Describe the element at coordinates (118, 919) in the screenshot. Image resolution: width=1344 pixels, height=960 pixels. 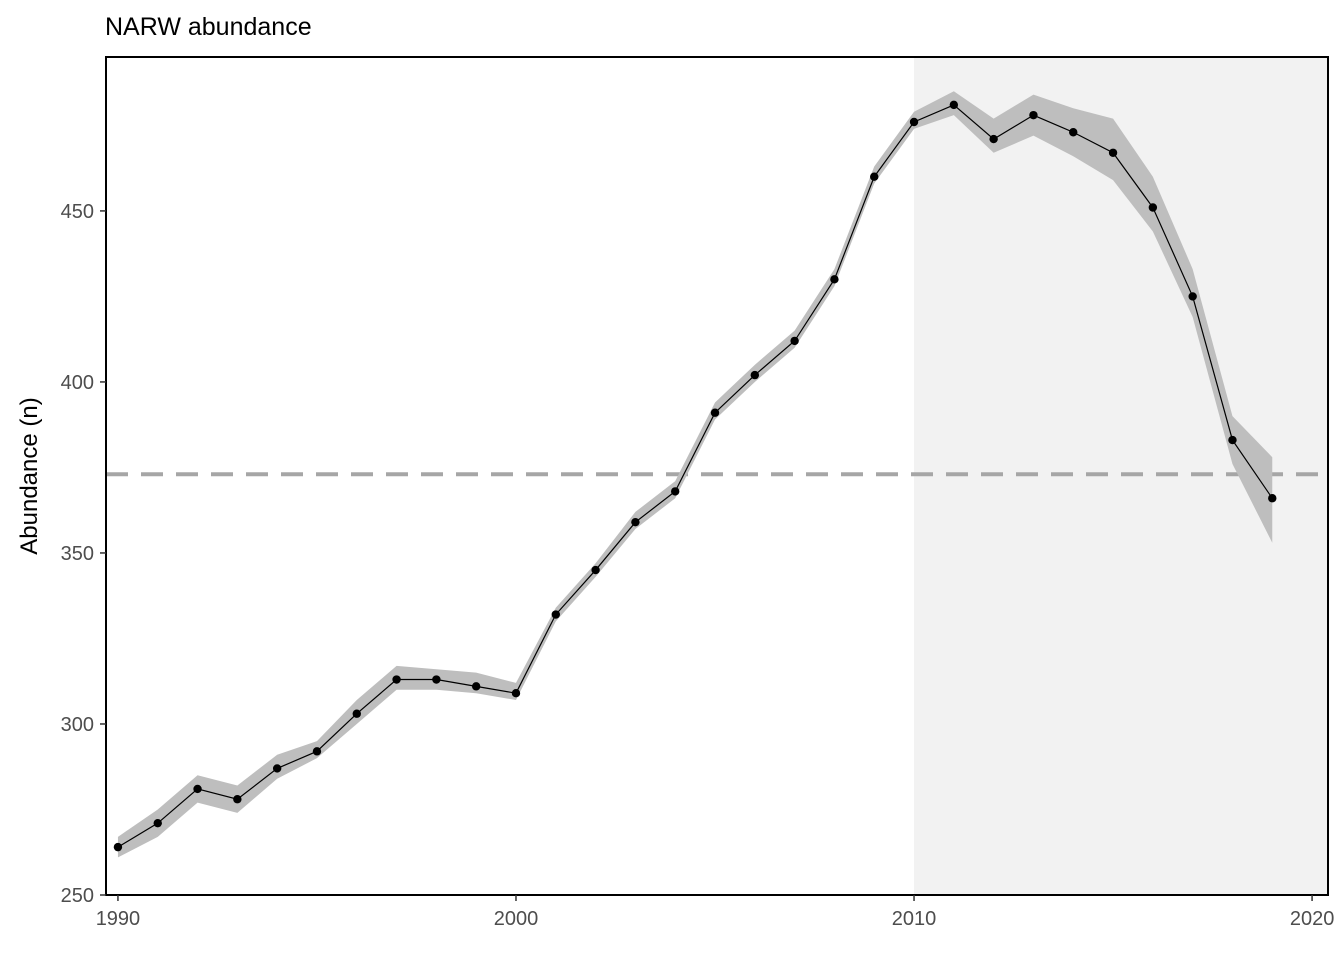
I see `x-tick-label: 1990` at that location.